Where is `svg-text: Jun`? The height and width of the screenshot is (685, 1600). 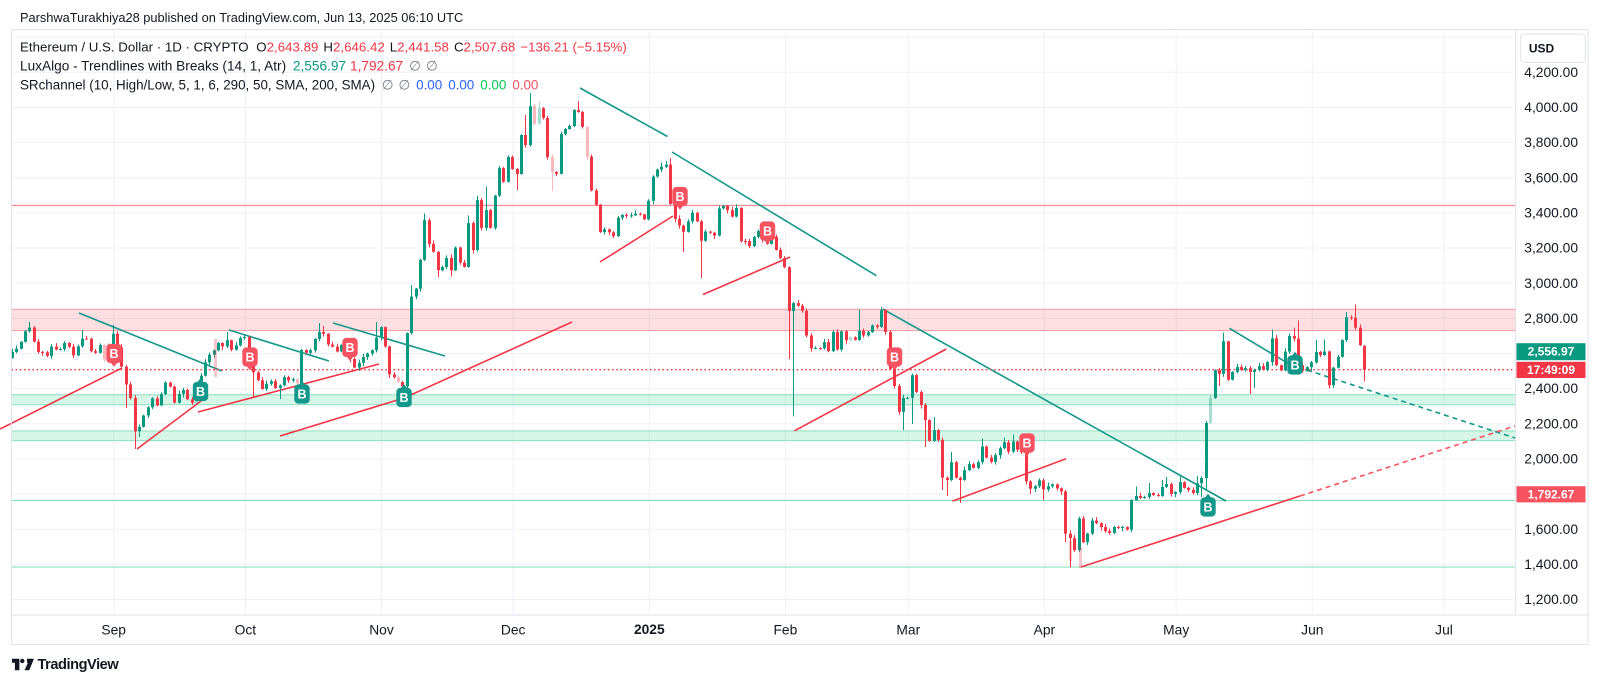
svg-text: Jun is located at coordinates (1312, 630).